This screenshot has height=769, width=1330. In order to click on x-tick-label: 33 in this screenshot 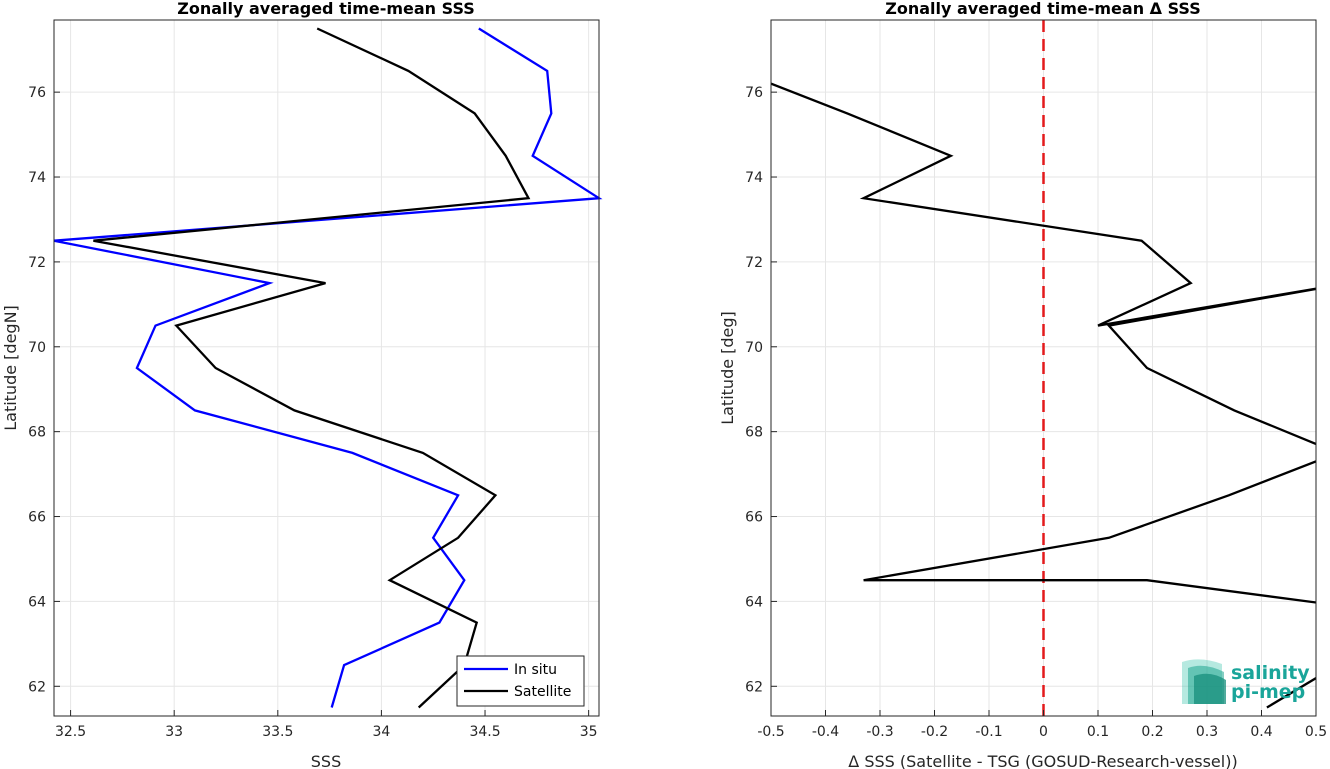, I will do `click(174, 732)`.